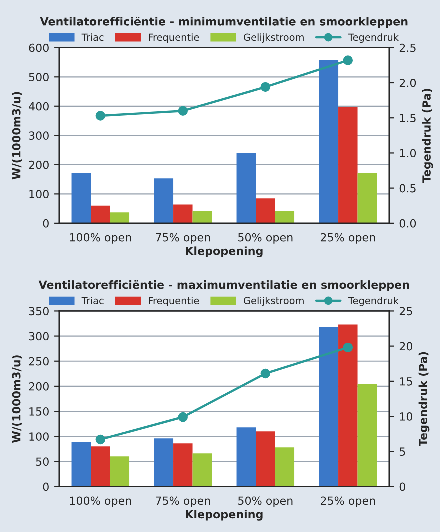 The height and width of the screenshot is (532, 440). What do you see at coordinates (224, 22) in the screenshot?
I see `chart-title: Ventilatorefficiëntie - minimumventilatie en smoorkleppen` at bounding box center [224, 22].